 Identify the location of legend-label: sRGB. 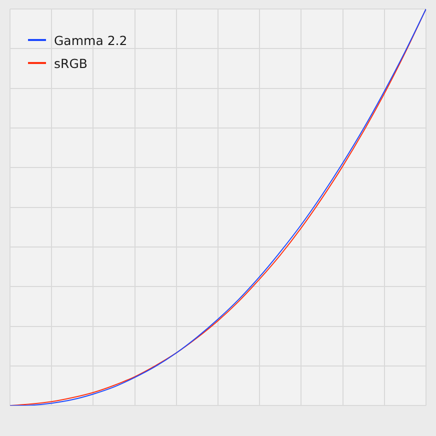
(71, 63).